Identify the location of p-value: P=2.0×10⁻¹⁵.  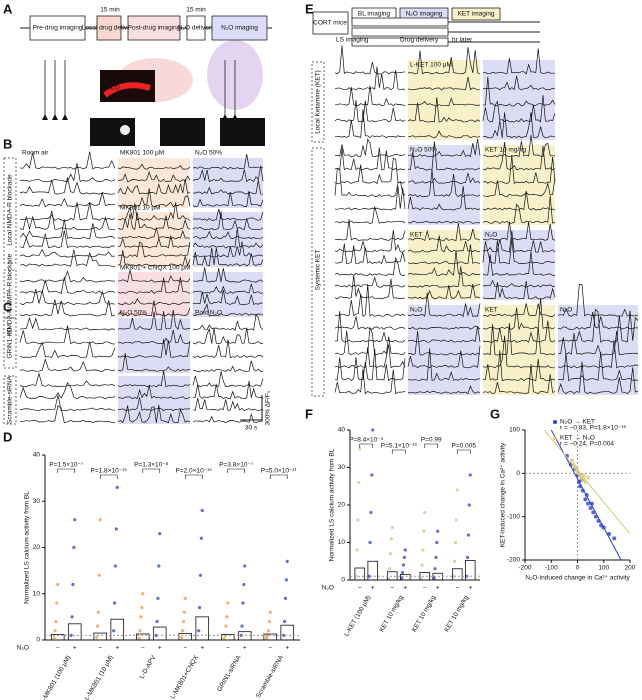
(194, 471).